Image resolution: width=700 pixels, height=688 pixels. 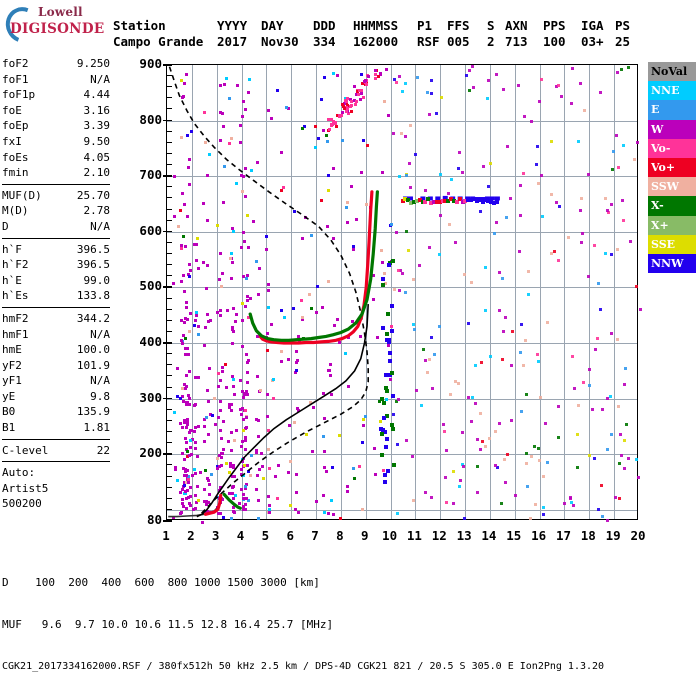 I want to click on legend-item-nnw: NNW, so click(x=672, y=263).